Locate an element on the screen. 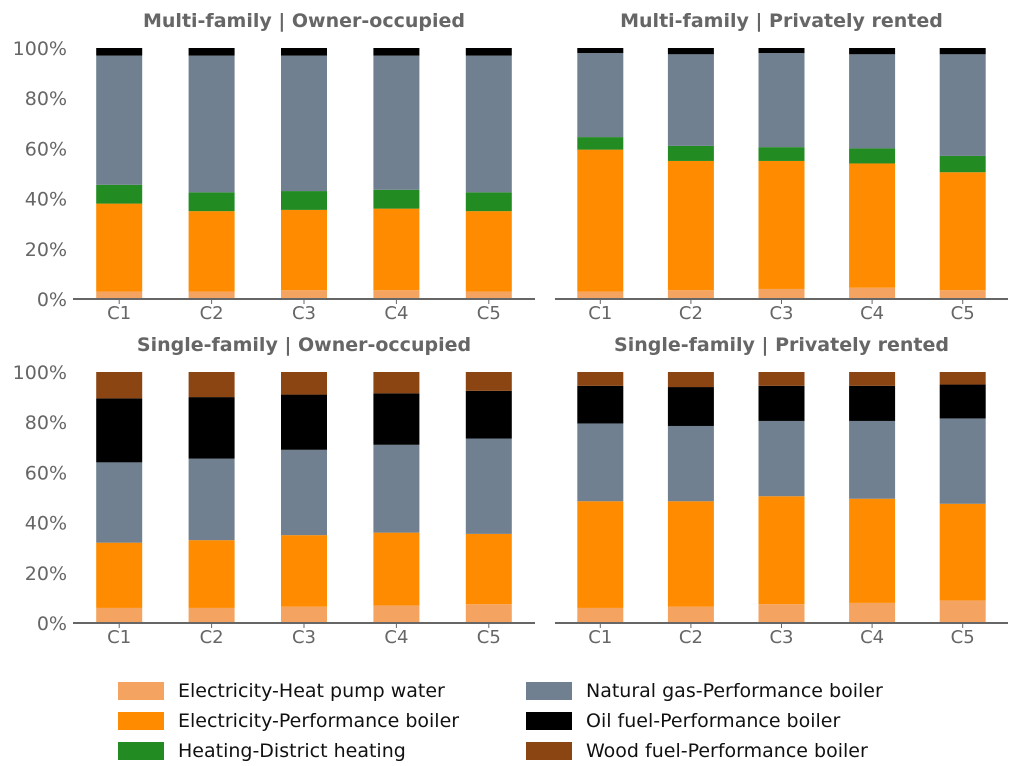  x-tick-label: C2 is located at coordinates (691, 313).